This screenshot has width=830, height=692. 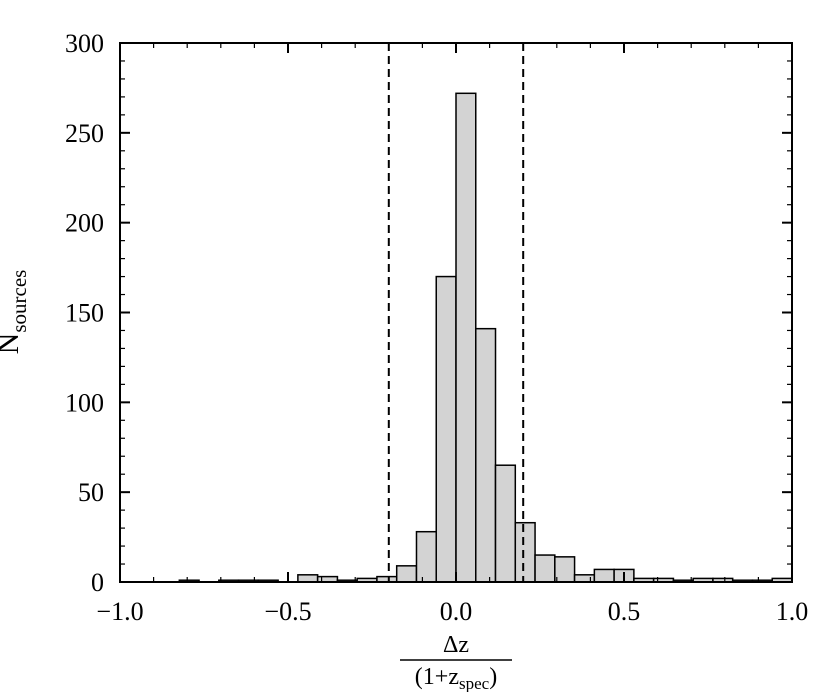 I want to click on x-tick-label: −0.5, so click(x=287, y=611).